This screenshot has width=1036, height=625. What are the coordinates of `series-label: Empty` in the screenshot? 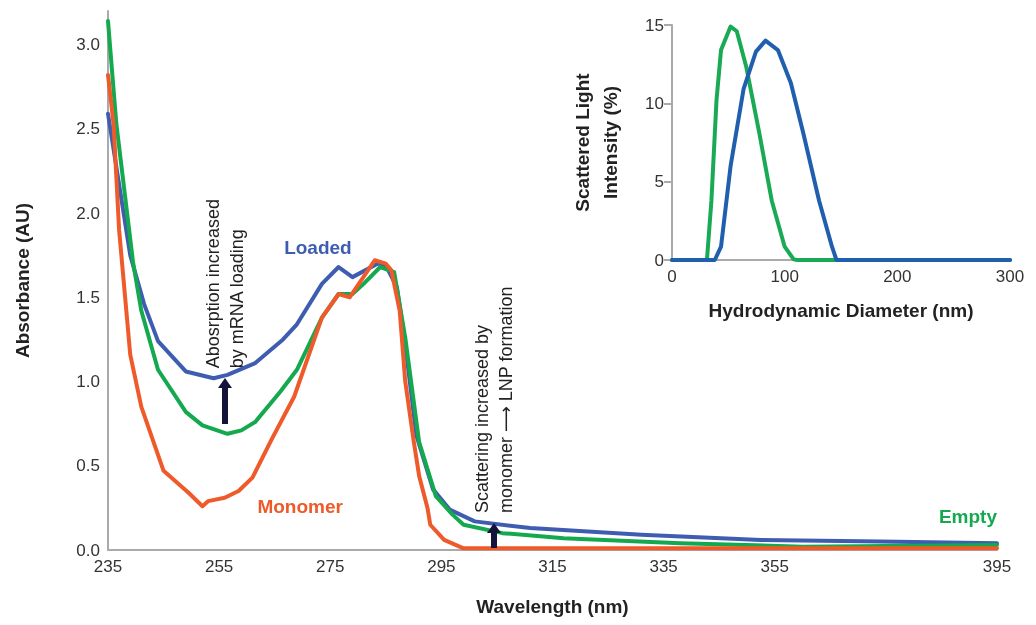 It's located at (968, 517).